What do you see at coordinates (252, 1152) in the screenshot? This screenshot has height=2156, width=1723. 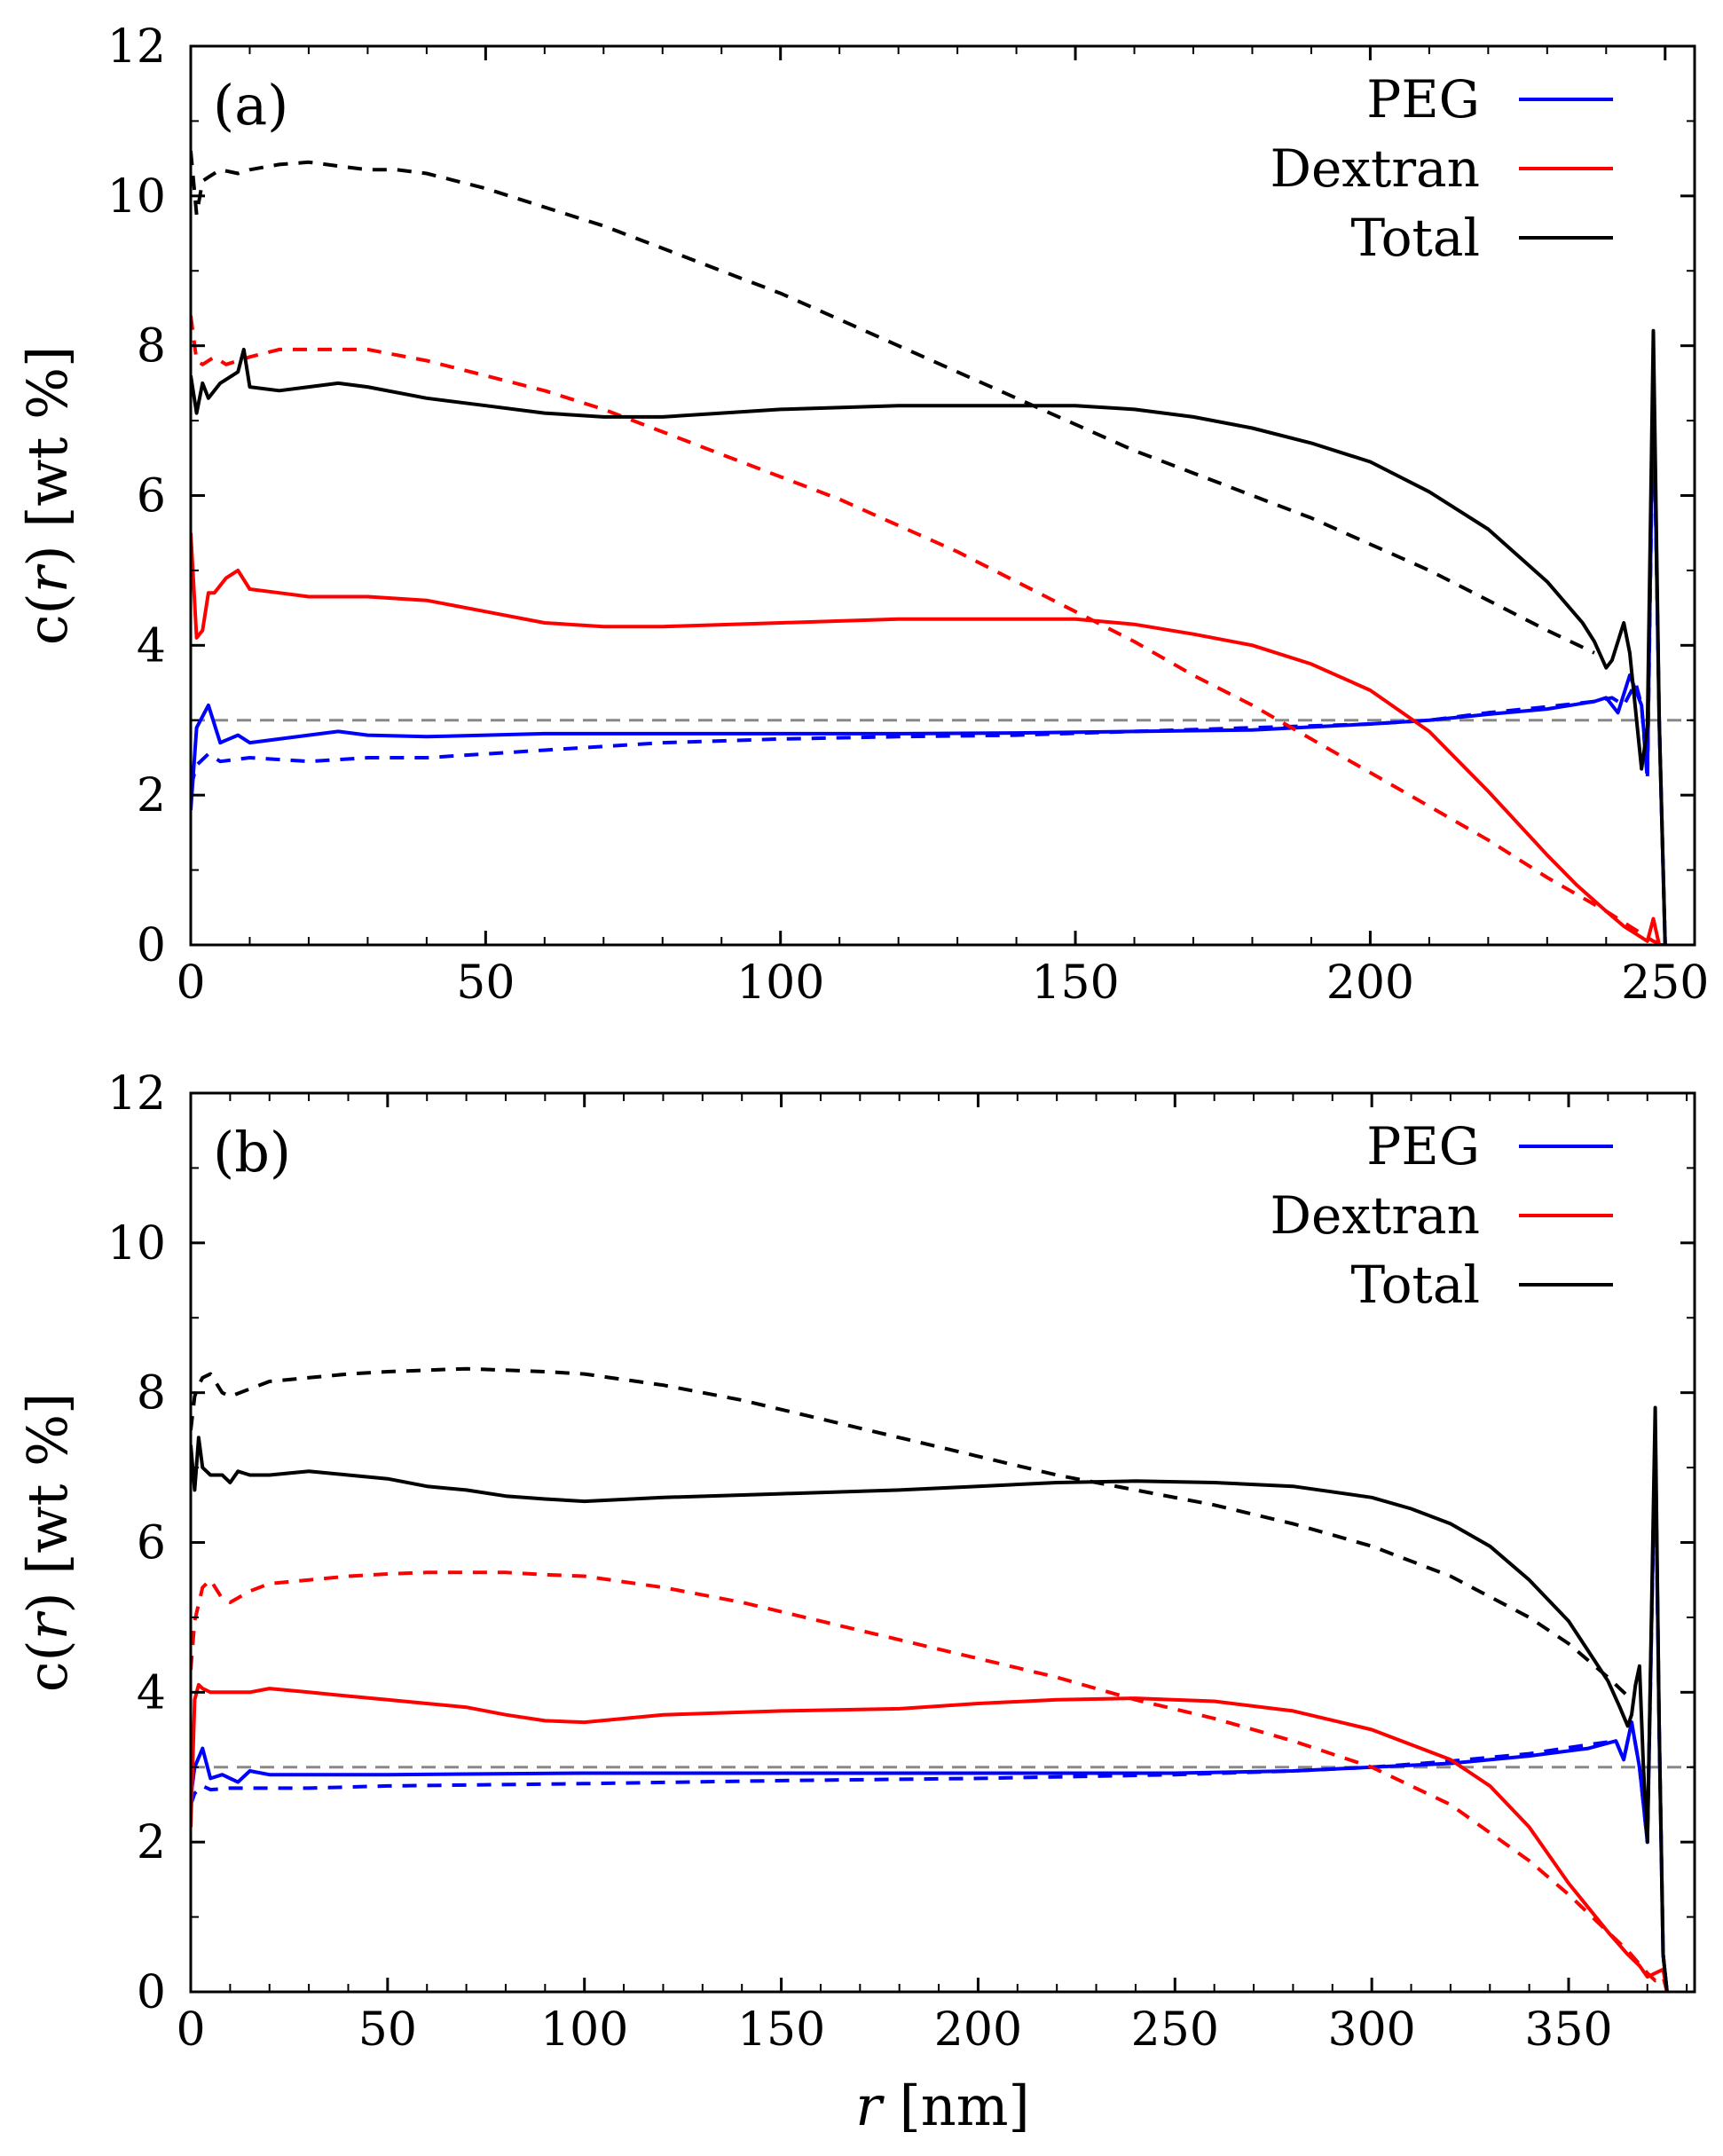 I see `panel-label: (b)` at bounding box center [252, 1152].